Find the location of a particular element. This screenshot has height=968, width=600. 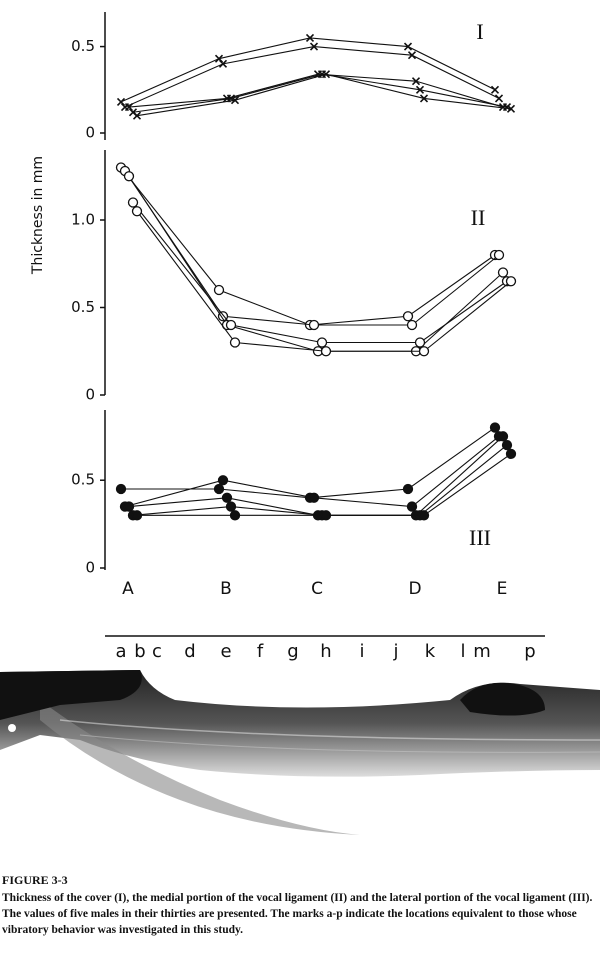

panel-label: I is located at coordinates (479, 31).